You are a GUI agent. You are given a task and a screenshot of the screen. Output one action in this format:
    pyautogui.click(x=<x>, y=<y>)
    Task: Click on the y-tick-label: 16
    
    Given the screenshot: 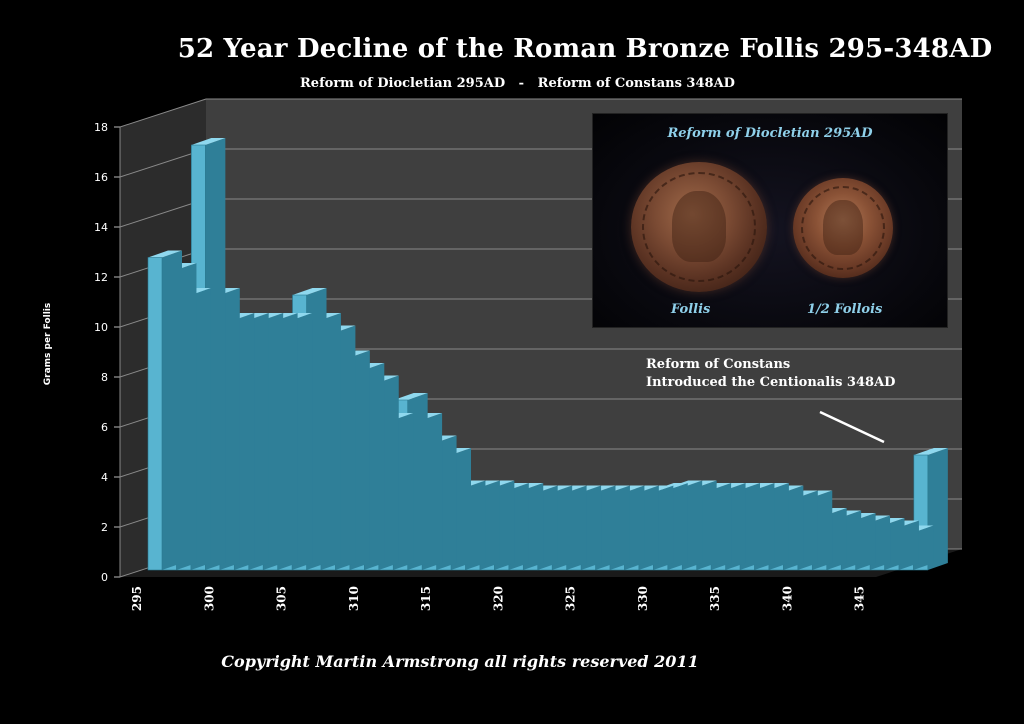 What is the action you would take?
    pyautogui.click(x=101, y=177)
    